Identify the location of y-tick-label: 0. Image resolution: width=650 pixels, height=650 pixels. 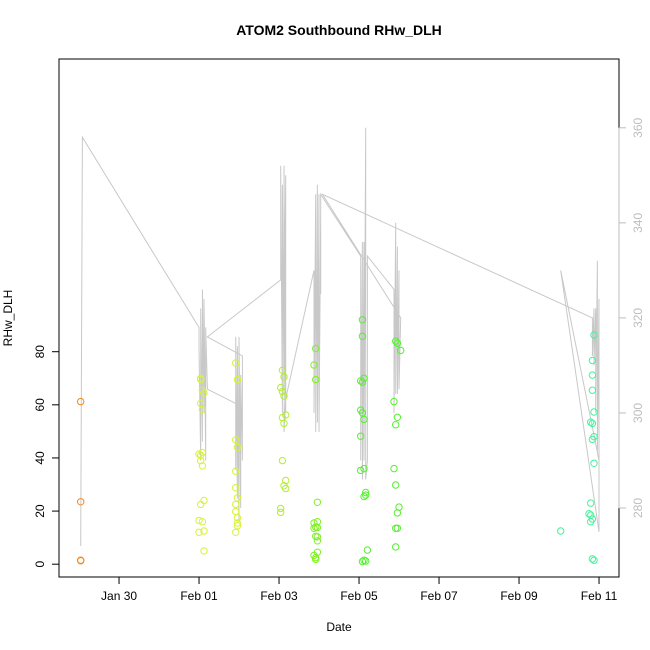
(40, 564).